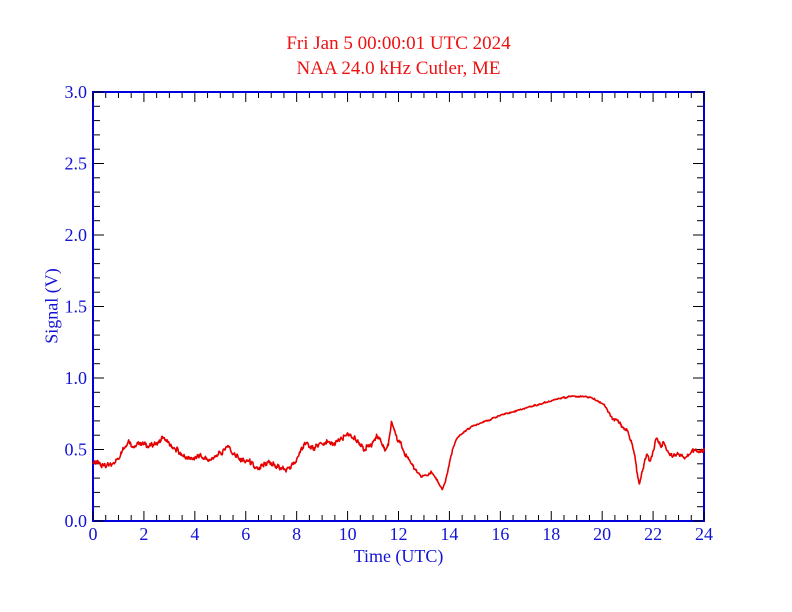 Image resolution: width=792 pixels, height=612 pixels. Describe the element at coordinates (653, 534) in the screenshot. I see `x-tick-label: 22` at that location.